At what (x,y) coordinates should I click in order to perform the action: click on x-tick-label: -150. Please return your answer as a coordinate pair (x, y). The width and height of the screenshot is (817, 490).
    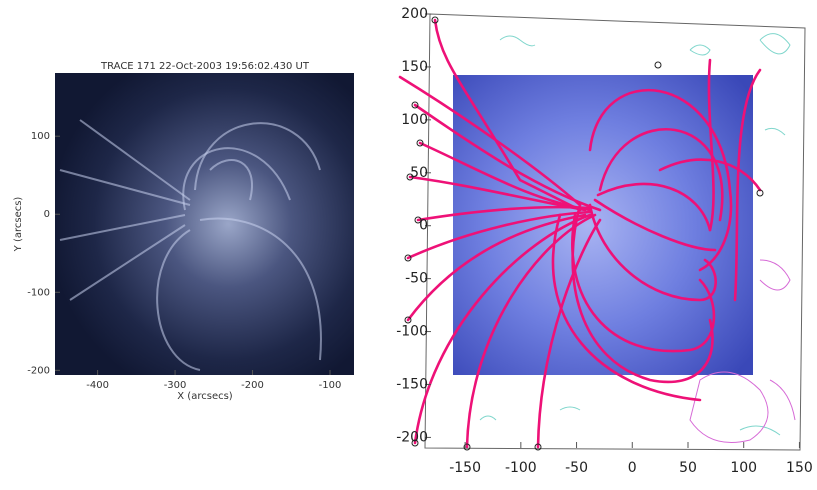
    Looking at the image, I should click on (465, 468).